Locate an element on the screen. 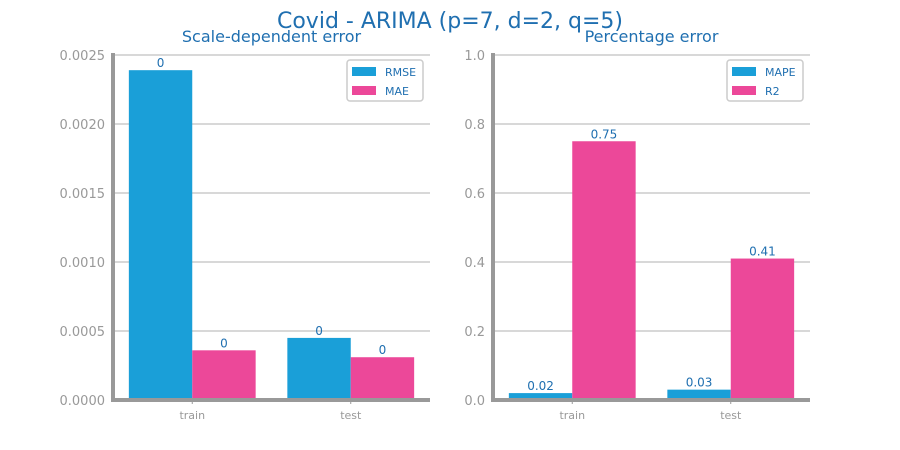 This screenshot has height=450, width=900. legend: MAPE R2 is located at coordinates (765, 80).